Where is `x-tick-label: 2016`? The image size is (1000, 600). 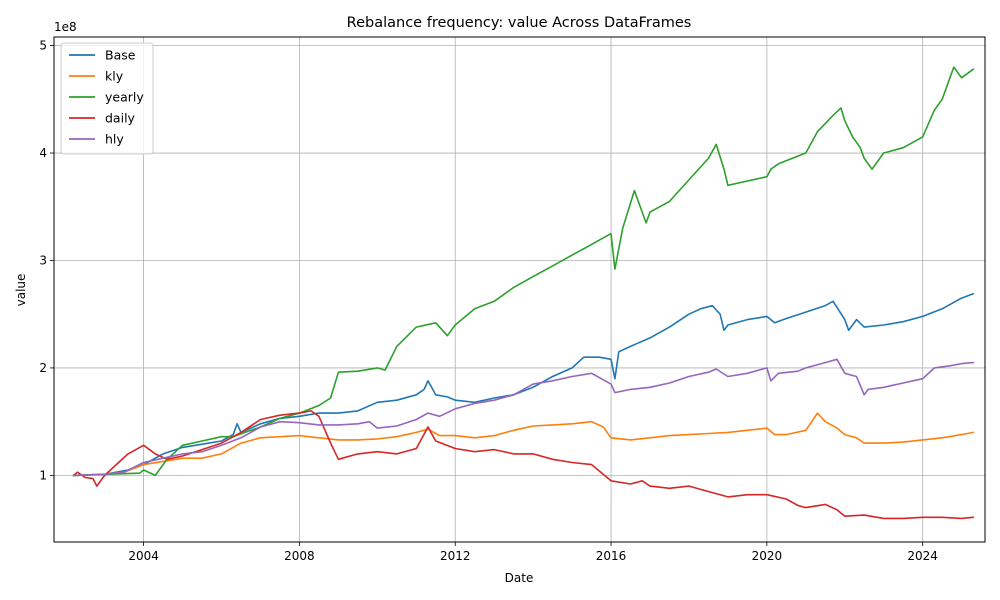
x-tick-label: 2016 is located at coordinates (611, 556).